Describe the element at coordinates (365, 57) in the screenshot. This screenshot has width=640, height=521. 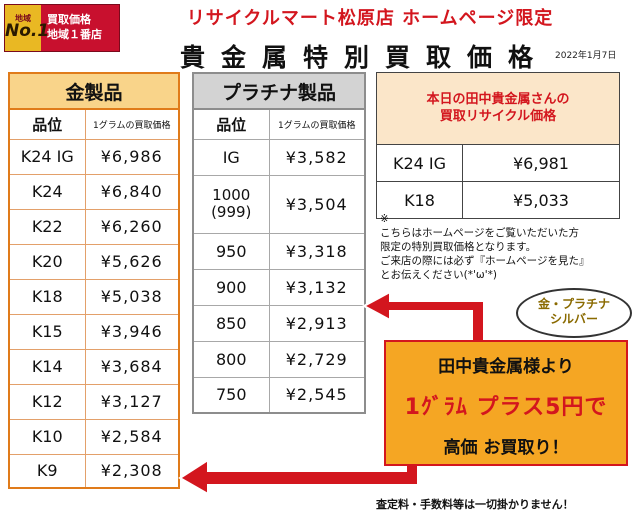
I see `page-title: 貴金属特別買取価格` at that location.